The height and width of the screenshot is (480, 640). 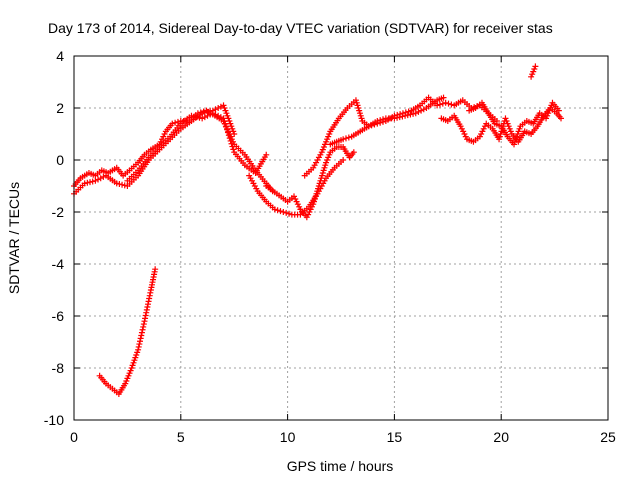 I want to click on y-tick-label: -8, so click(x=58, y=368).